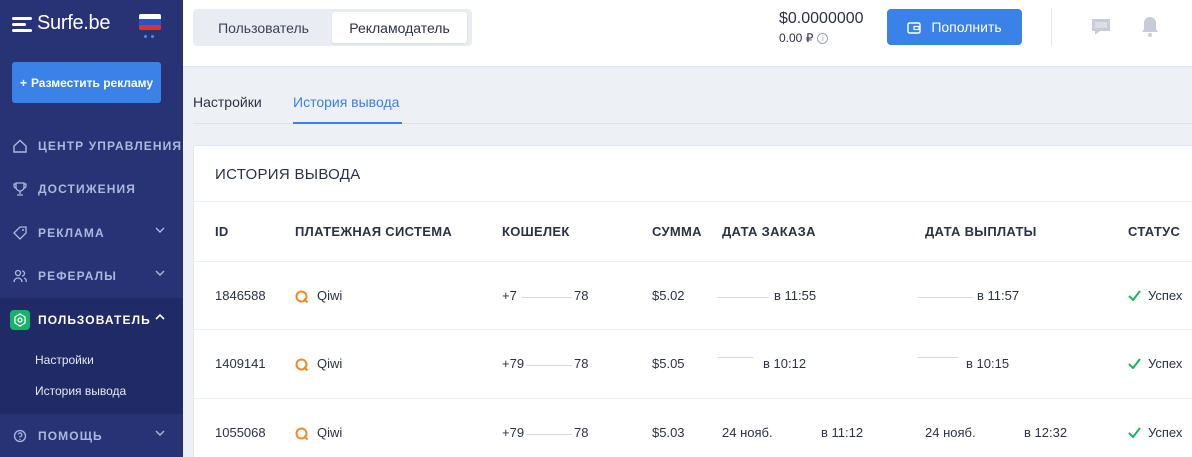 This screenshot has width=1192, height=457. I want to click on role-switch: Пользователь Рекламодатель, so click(332, 27).